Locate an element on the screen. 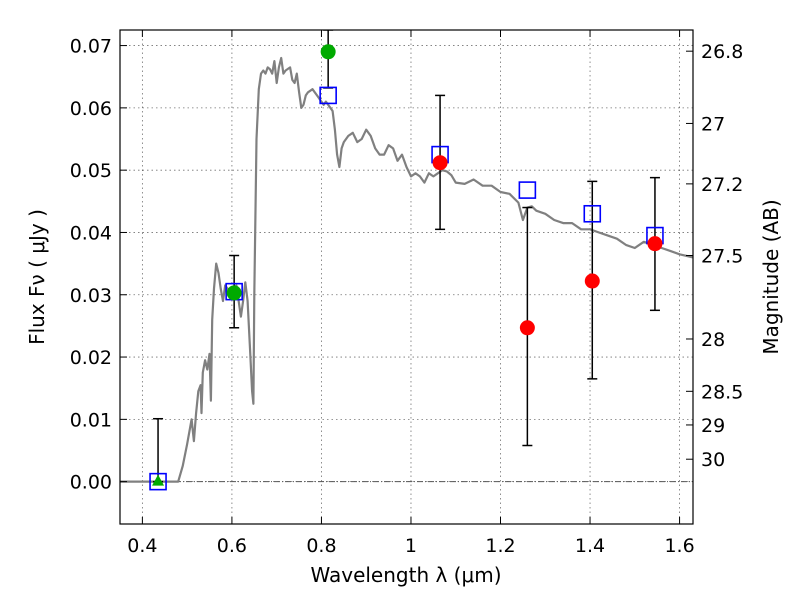 The height and width of the screenshot is (600, 800). x-tick-label: 1 is located at coordinates (411, 546).